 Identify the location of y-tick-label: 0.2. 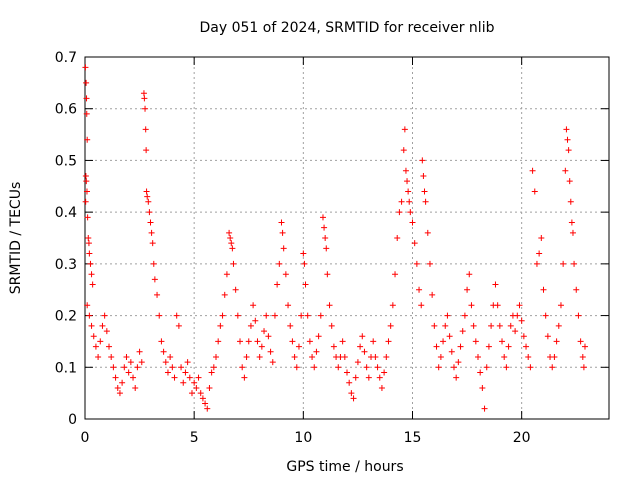
(66, 317).